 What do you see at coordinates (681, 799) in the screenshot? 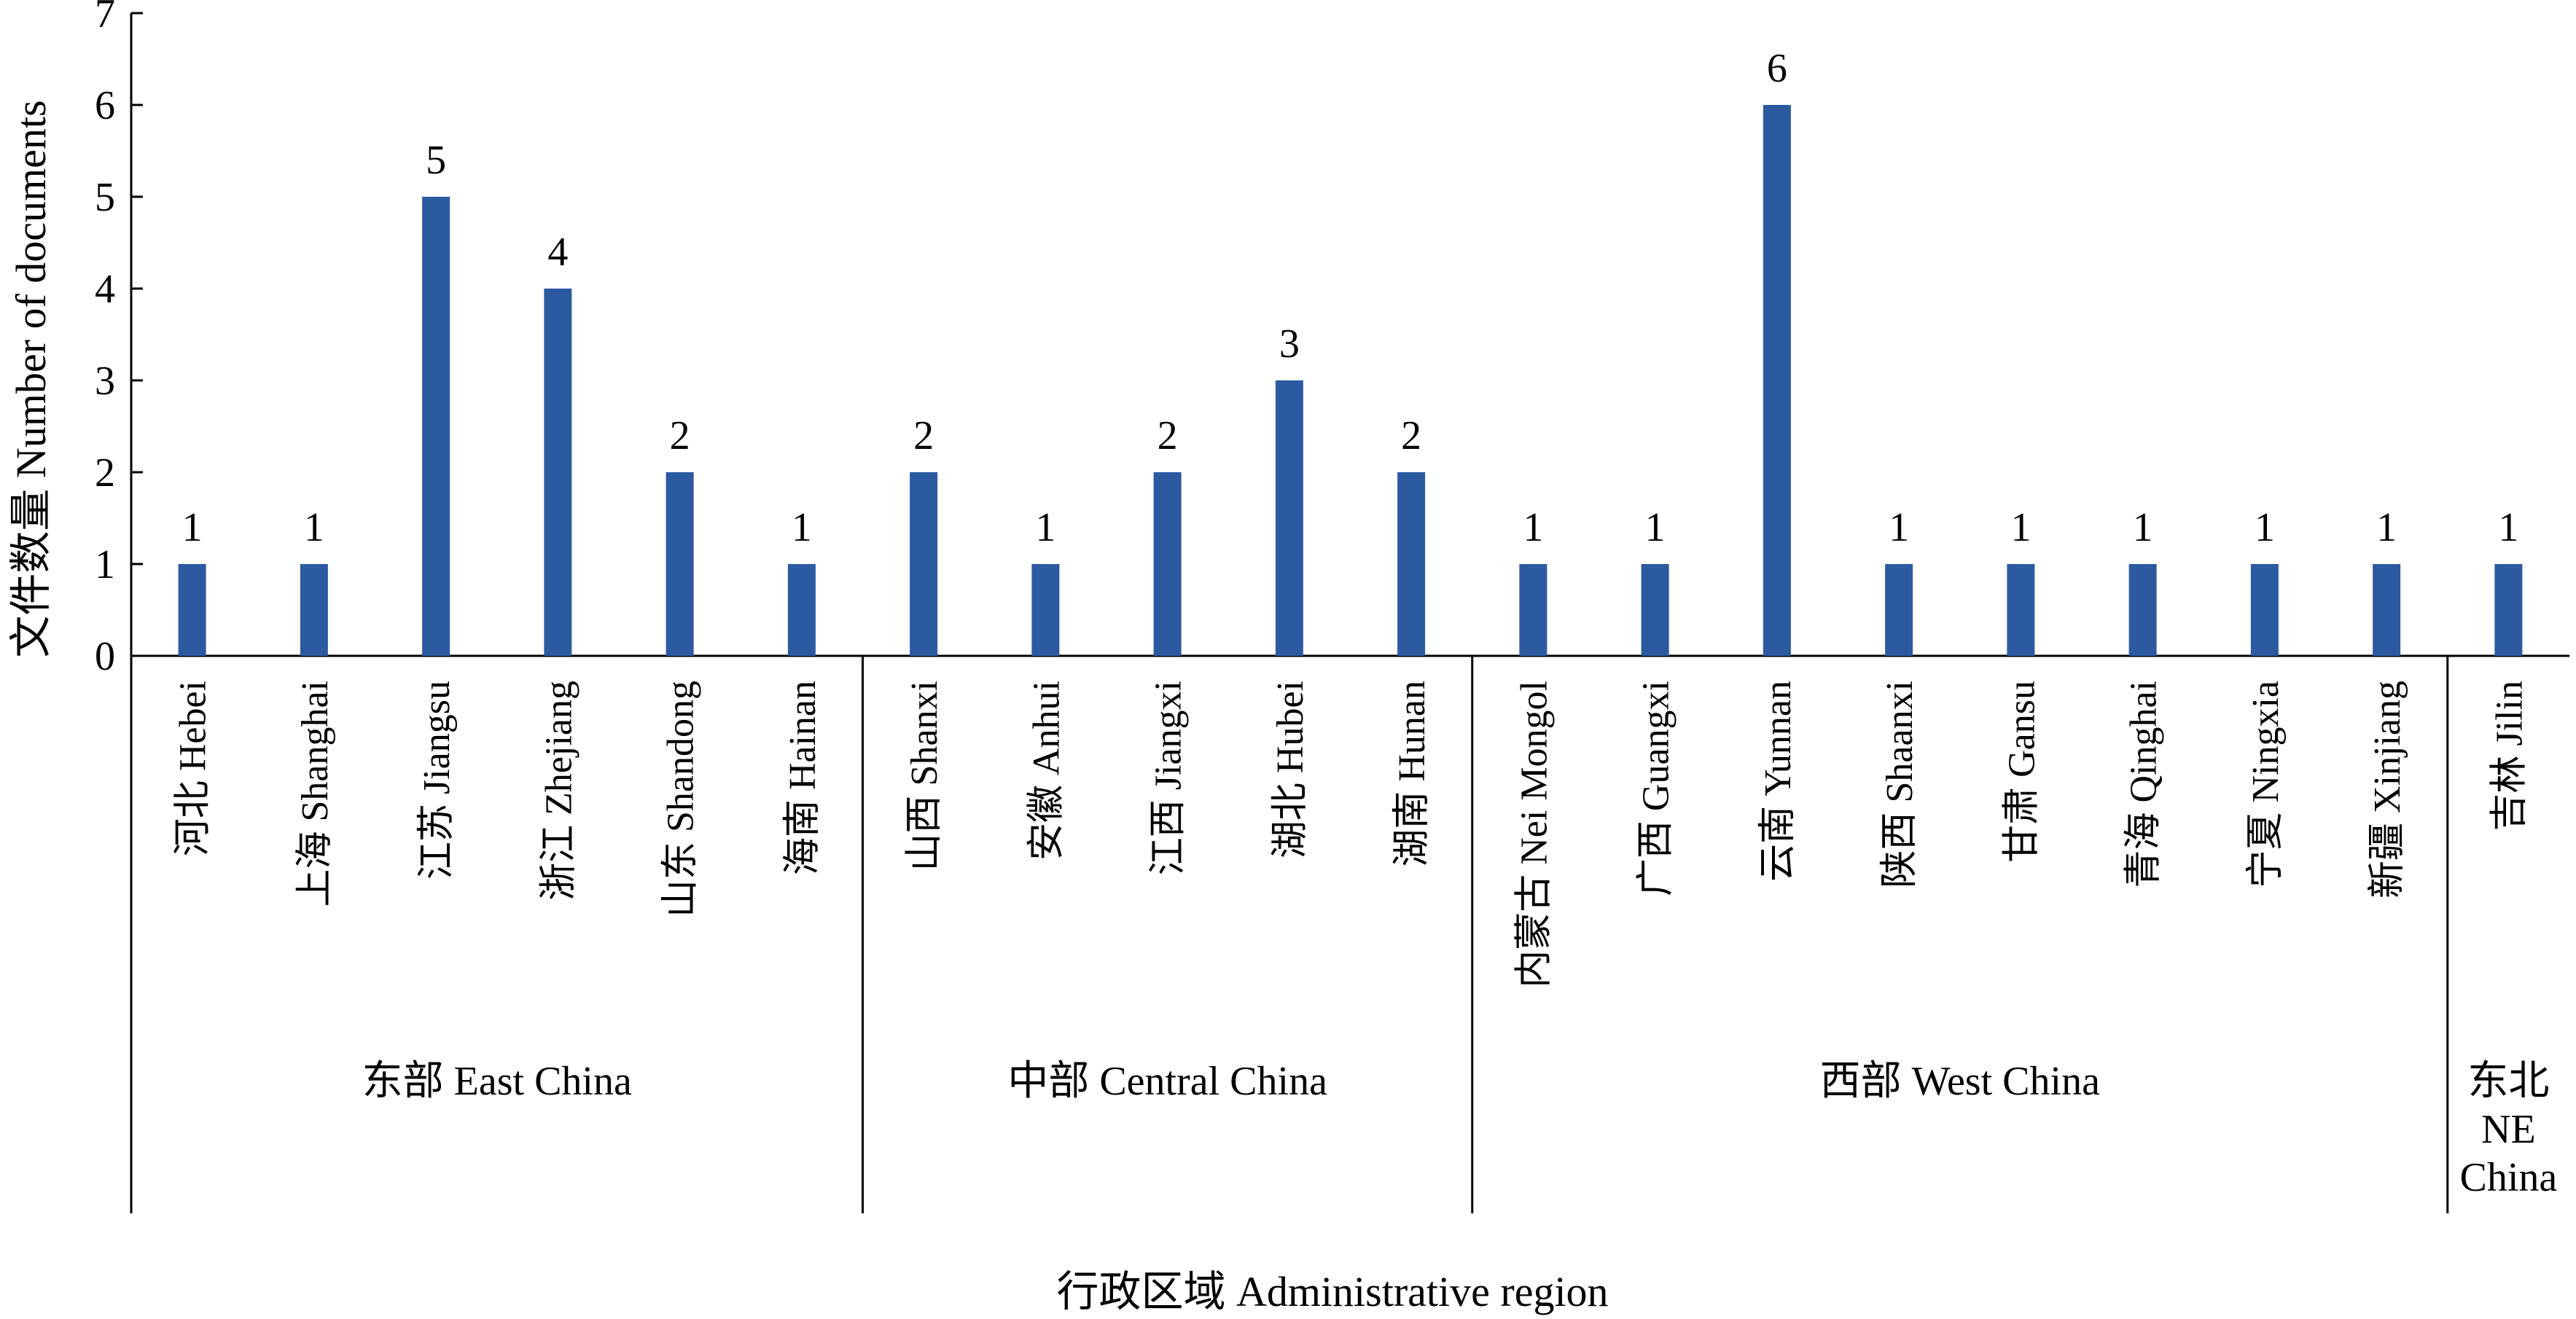
I see `category-label: 山东 Shandong` at bounding box center [681, 799].